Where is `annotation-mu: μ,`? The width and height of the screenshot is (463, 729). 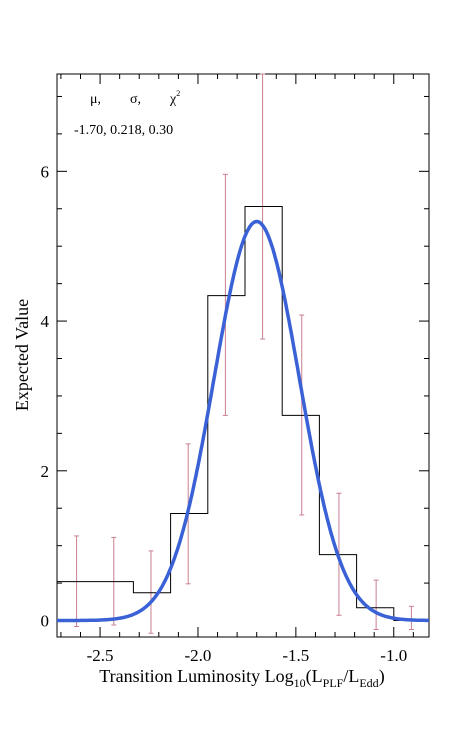
annotation-mu: μ, is located at coordinates (95, 99).